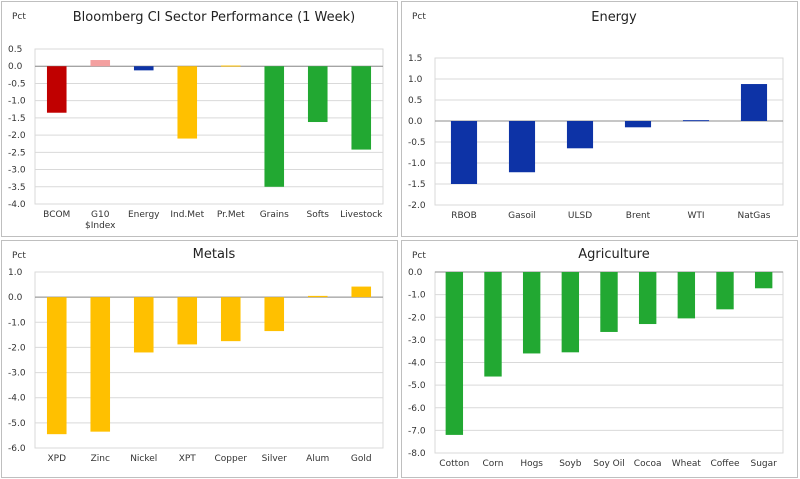 The height and width of the screenshot is (479, 800). Describe the element at coordinates (17, 188) in the screenshot. I see `y-tick-label: -3.5` at that location.